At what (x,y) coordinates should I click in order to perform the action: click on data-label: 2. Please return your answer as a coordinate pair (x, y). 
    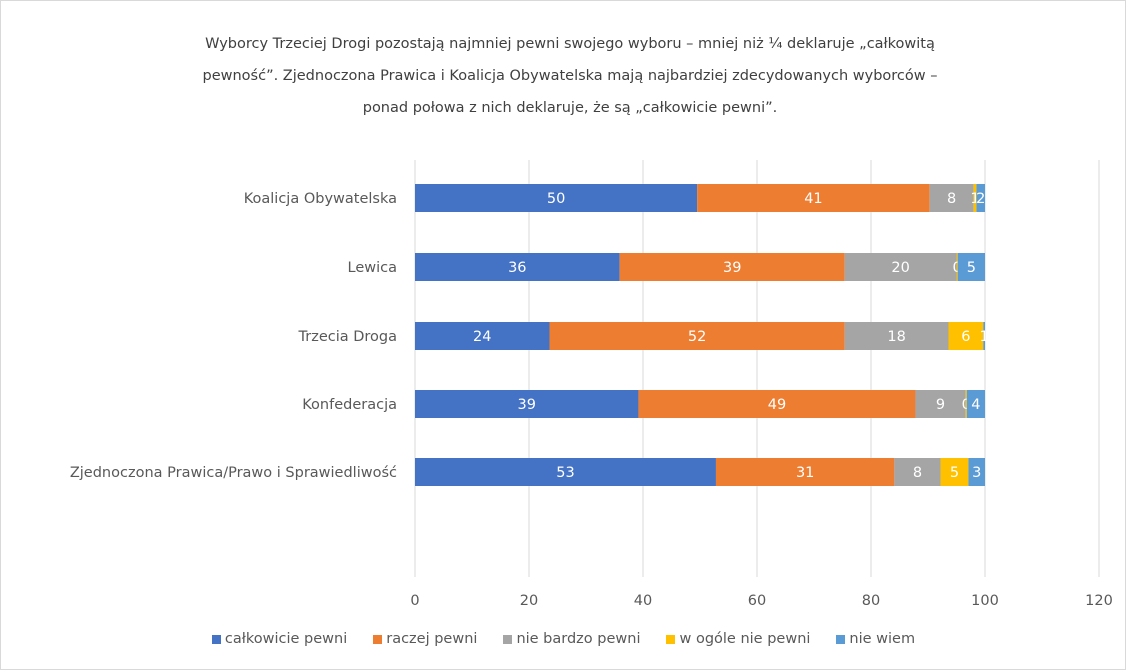
    Looking at the image, I should click on (980, 199).